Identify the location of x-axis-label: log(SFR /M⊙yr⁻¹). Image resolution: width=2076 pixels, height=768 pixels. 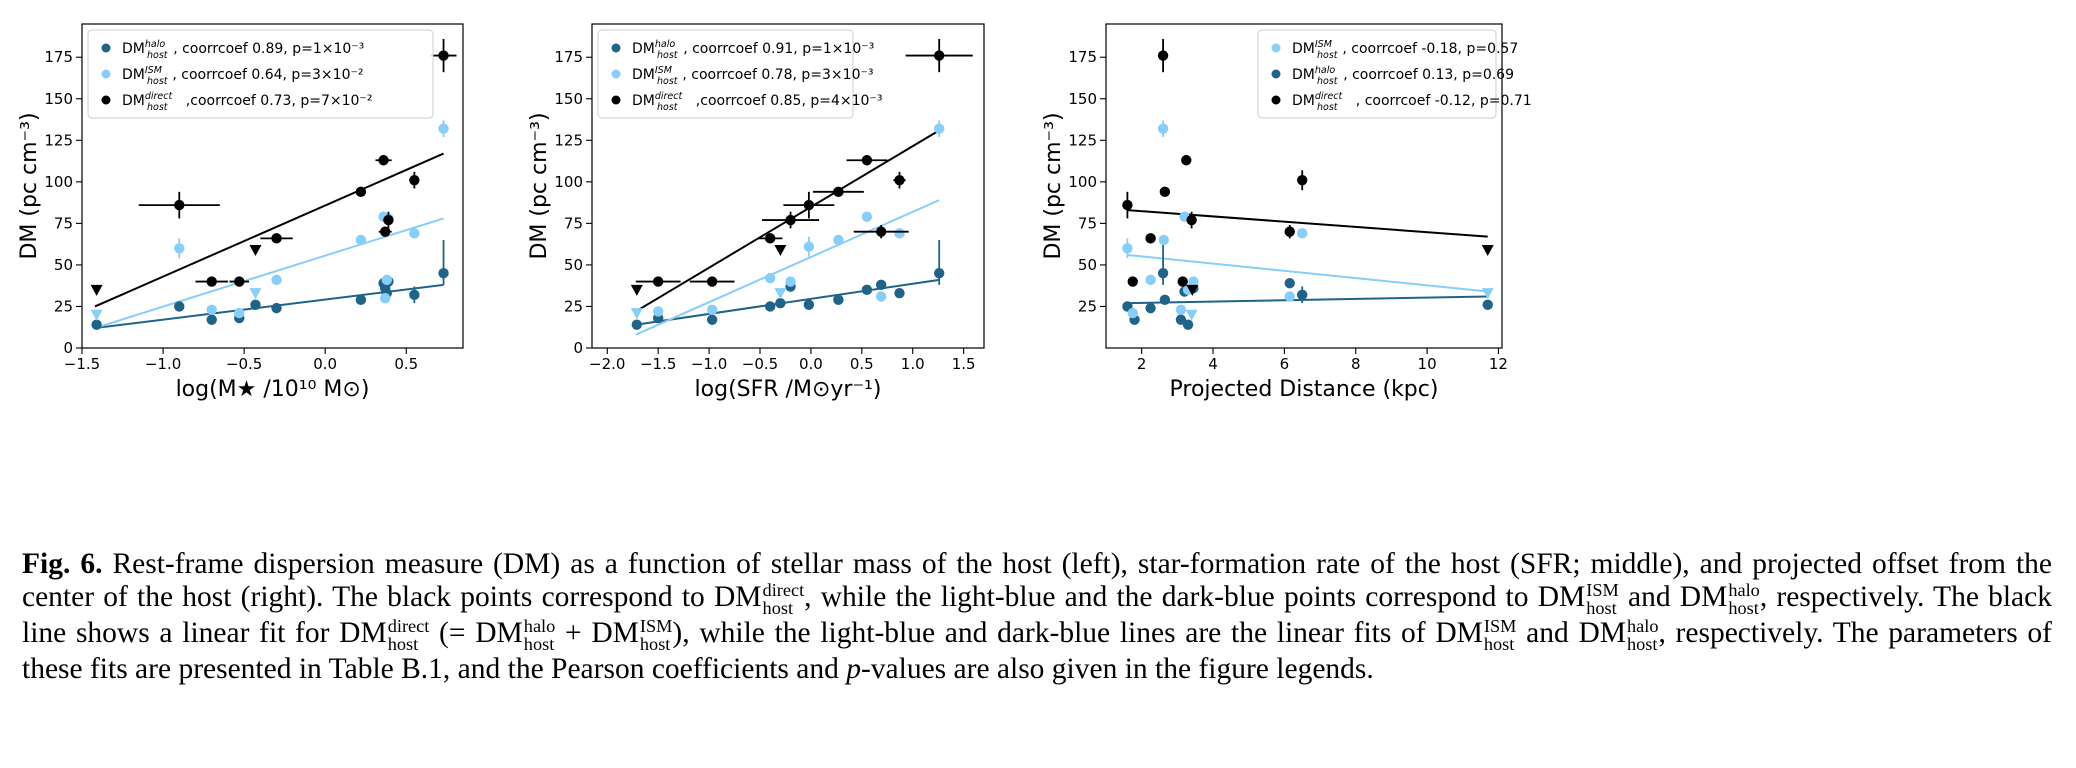
(788, 389).